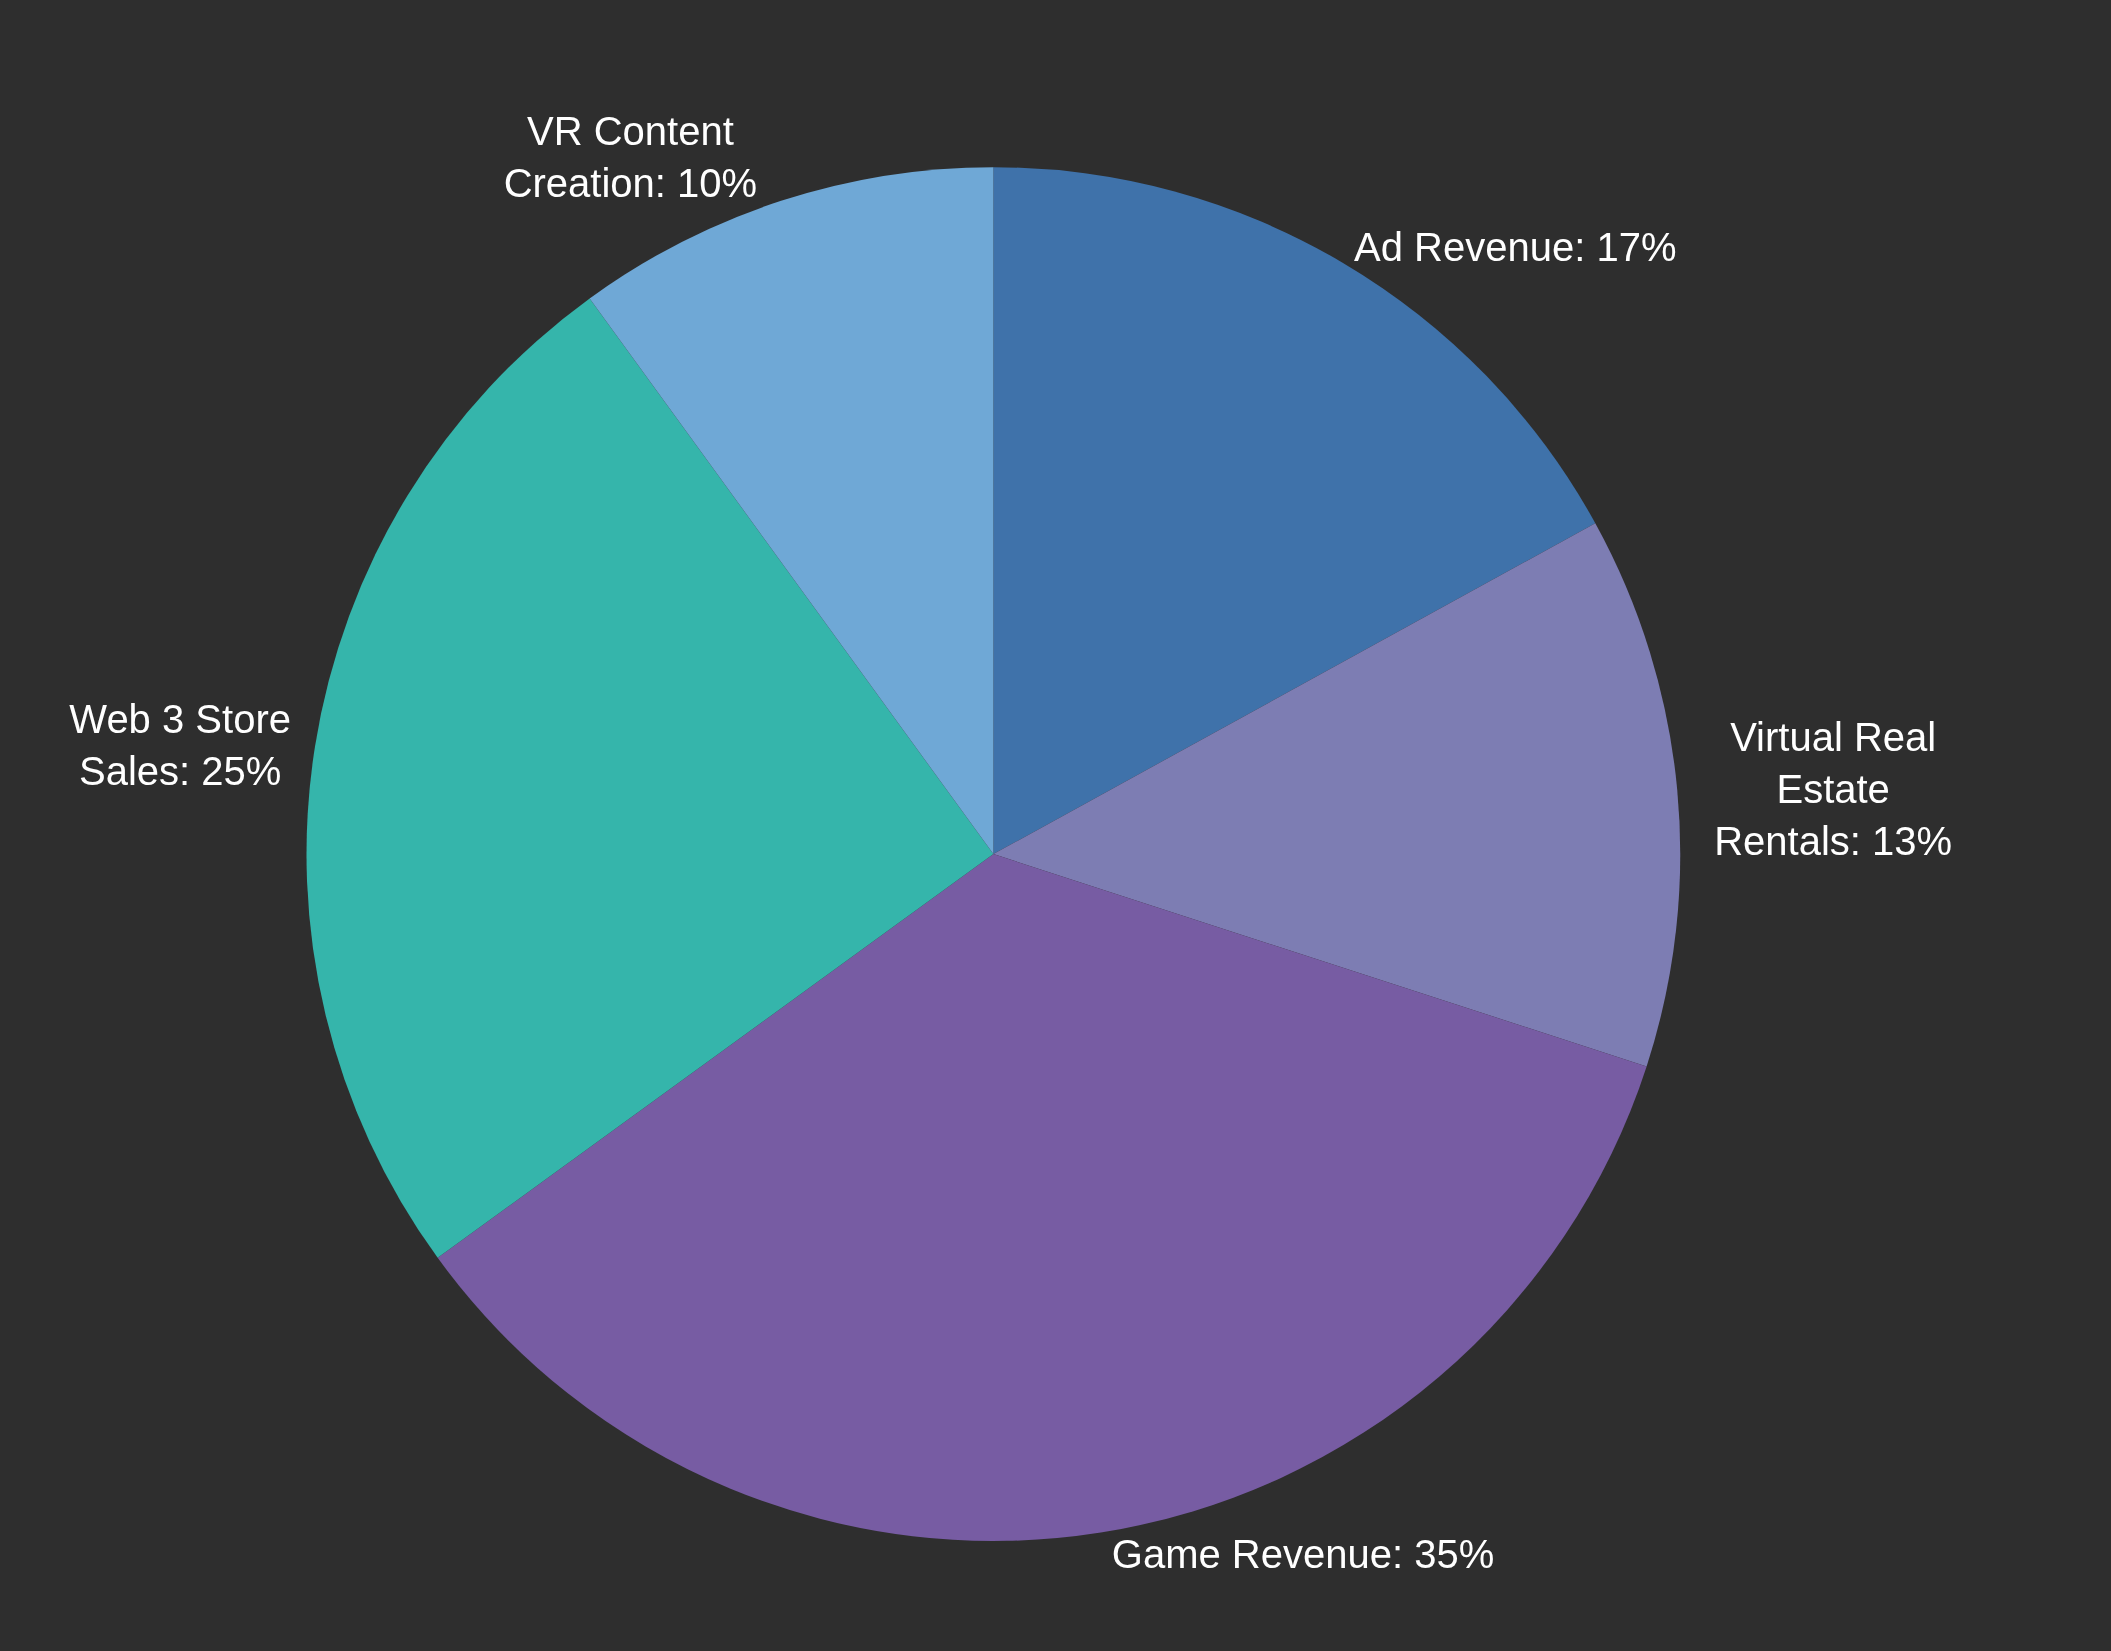 This screenshot has width=2111, height=1651. What do you see at coordinates (1303, 1554) in the screenshot?
I see `slice-label: Game Revenue: 35%` at bounding box center [1303, 1554].